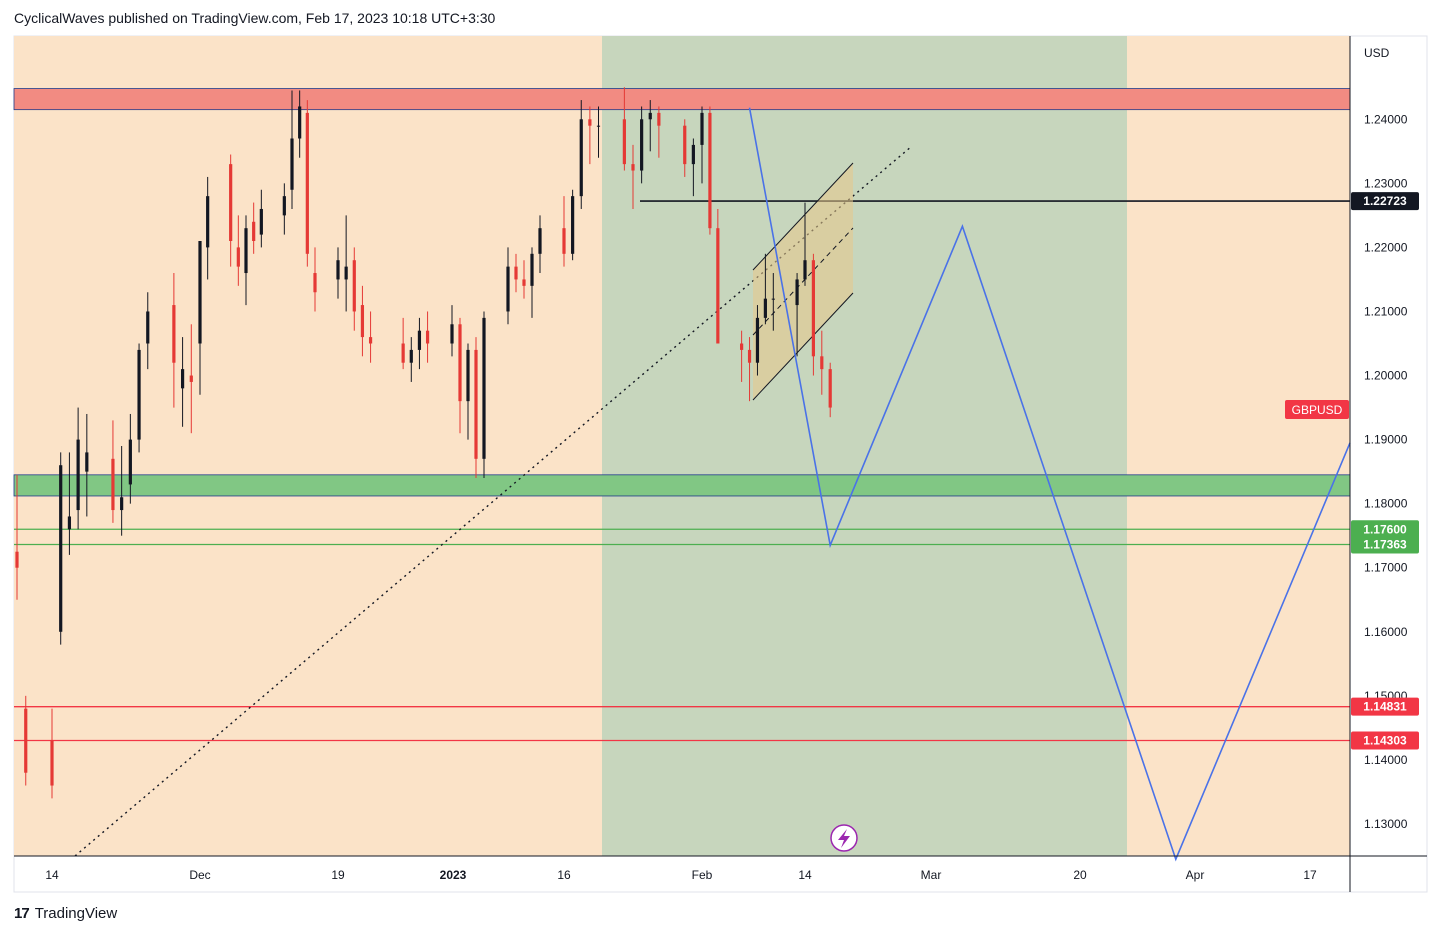 The image size is (1440, 940). Describe the element at coordinates (931, 875) in the screenshot. I see `time-tick: Mar` at that location.